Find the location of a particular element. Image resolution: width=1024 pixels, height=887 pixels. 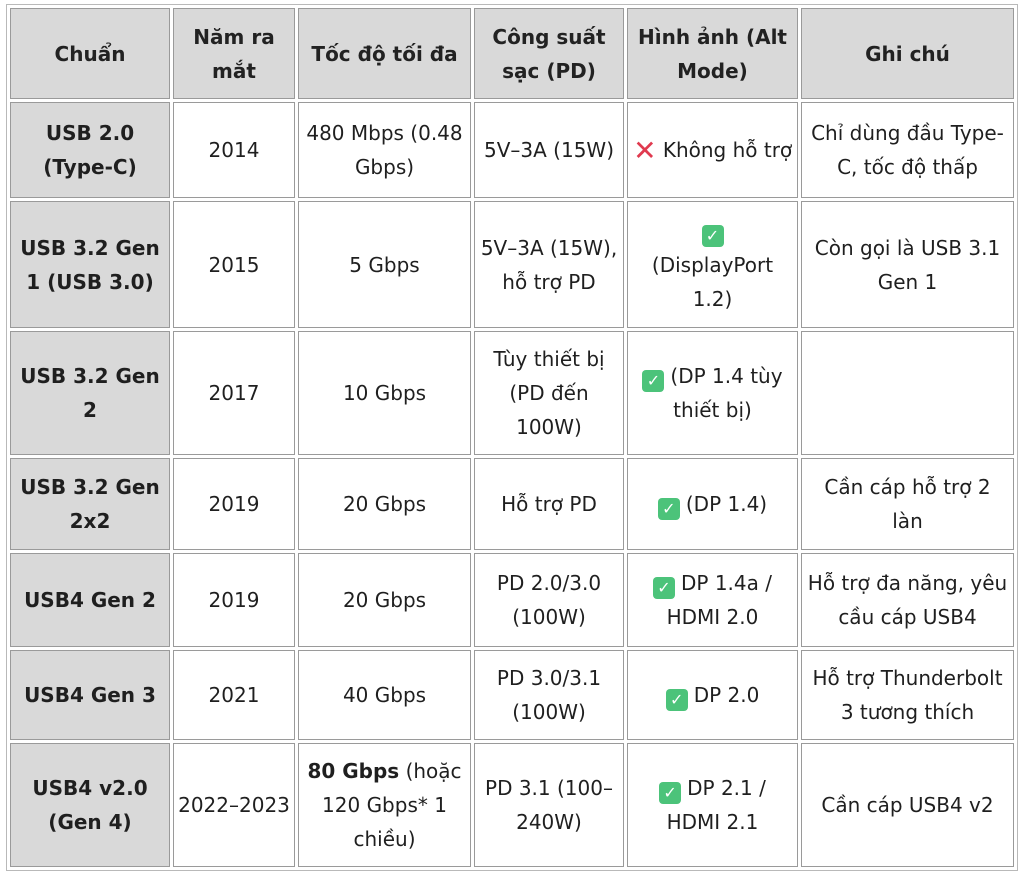

alt-mode-text: DP 1.4a / HDMI 2.0 is located at coordinates (719, 600).